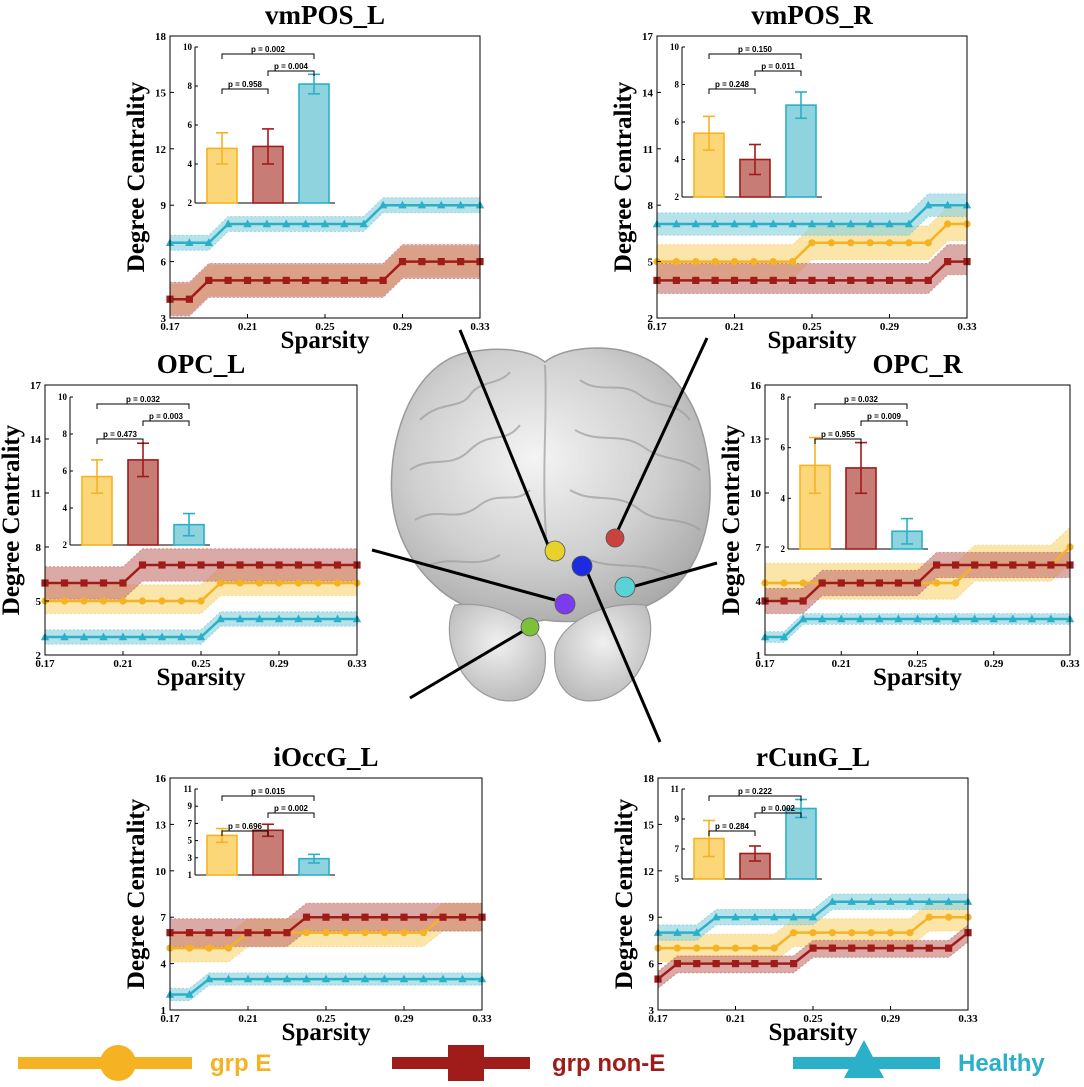 This screenshot has height=1087, width=1084. I want to click on inset-y-tick-label: 11, so click(187, 789).